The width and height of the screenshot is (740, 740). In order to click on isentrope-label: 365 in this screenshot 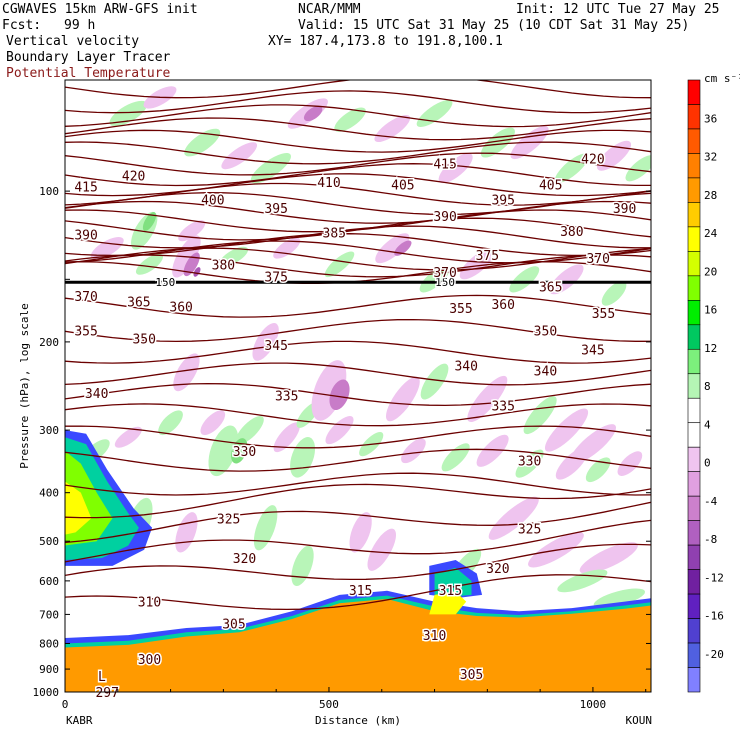, I will do `click(138, 302)`.